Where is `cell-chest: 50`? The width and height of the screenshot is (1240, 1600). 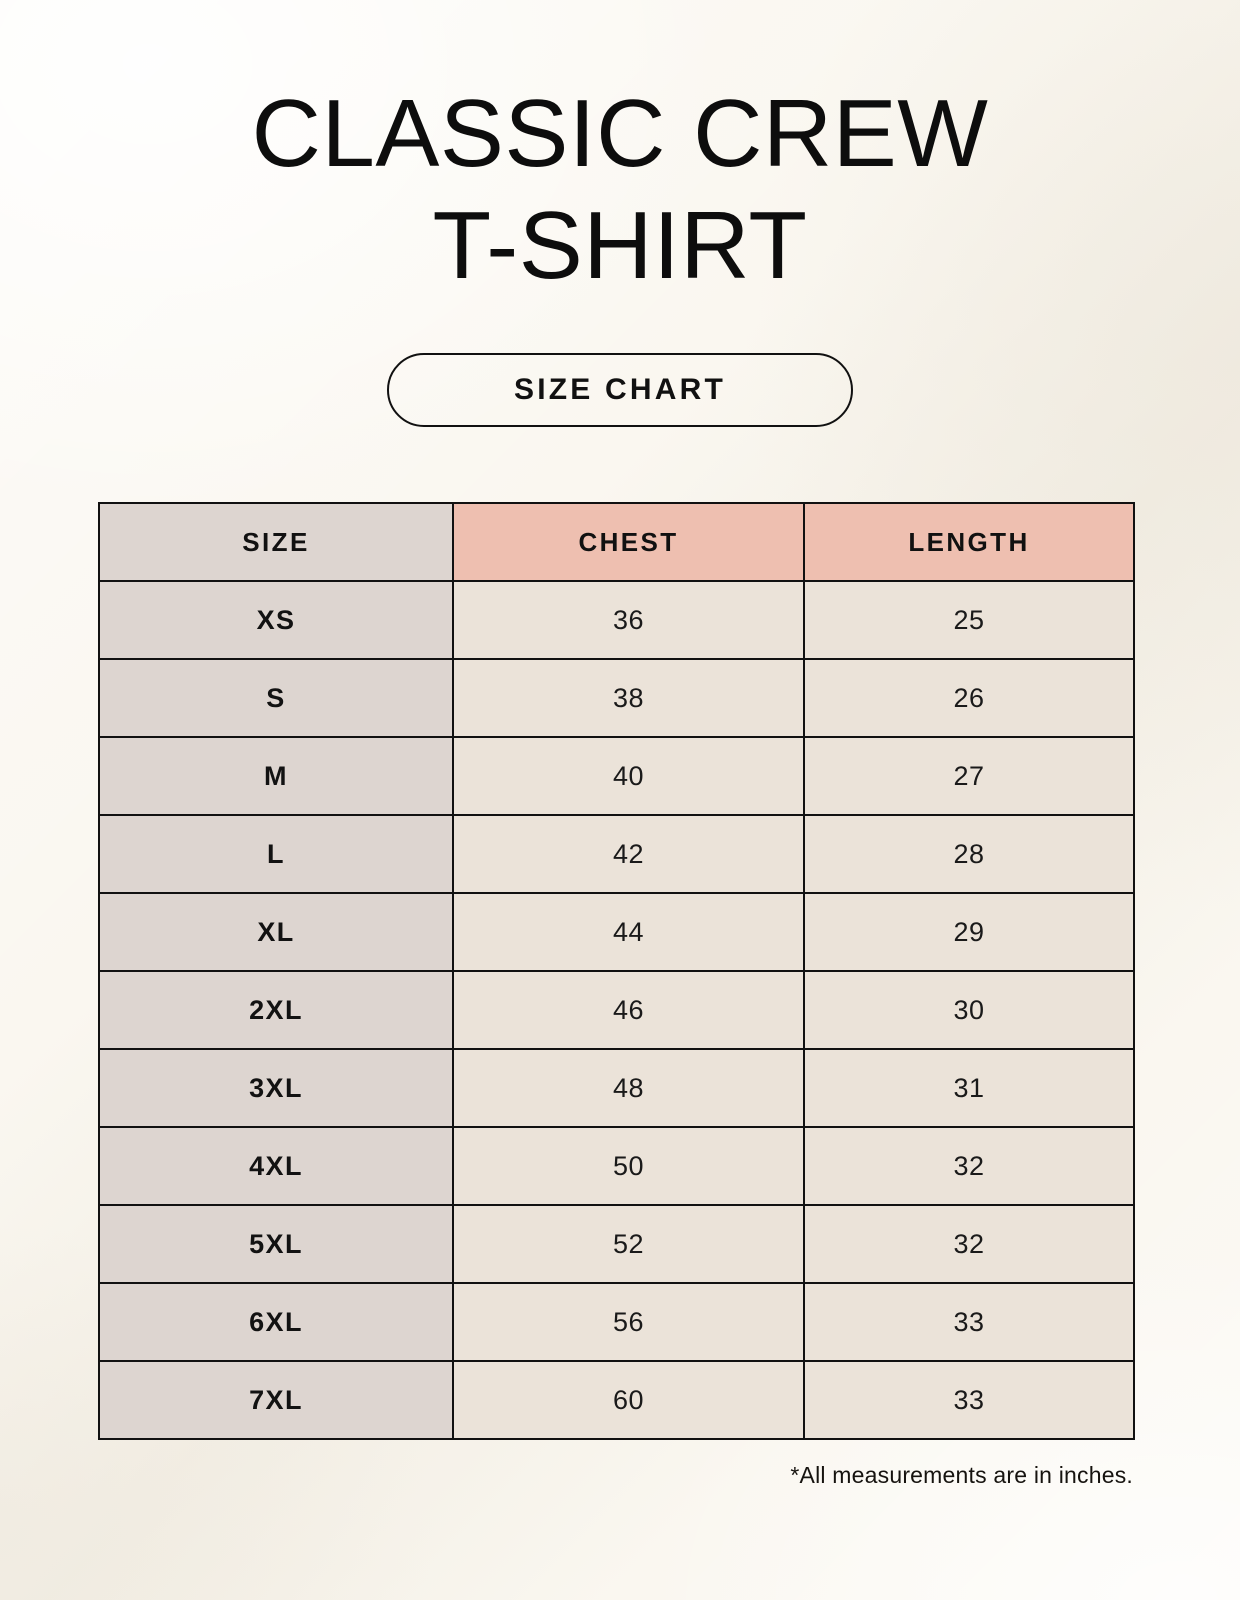
cell-chest: 50 is located at coordinates (628, 1166).